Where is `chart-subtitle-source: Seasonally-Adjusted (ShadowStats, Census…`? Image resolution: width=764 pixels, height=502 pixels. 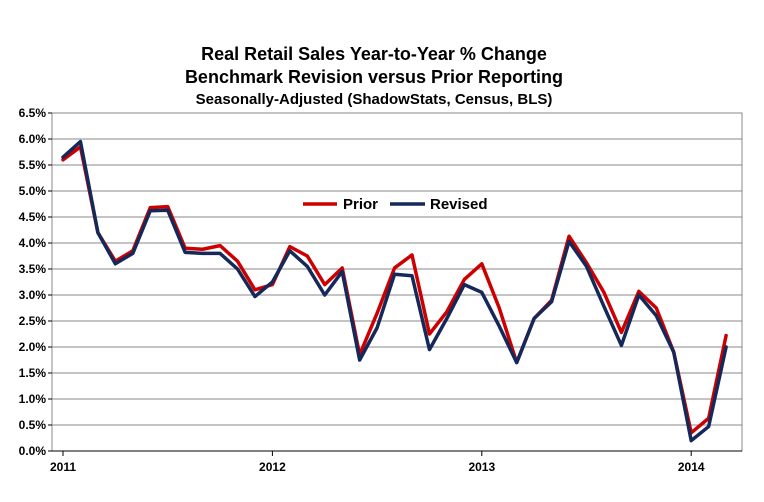 chart-subtitle-source: Seasonally-Adjusted (ShadowStats, Census… is located at coordinates (374, 99).